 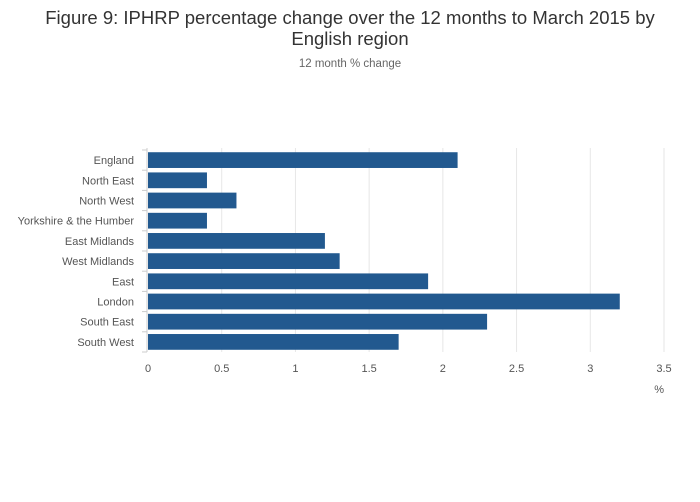 I want to click on category-label: South West, so click(x=105, y=343).